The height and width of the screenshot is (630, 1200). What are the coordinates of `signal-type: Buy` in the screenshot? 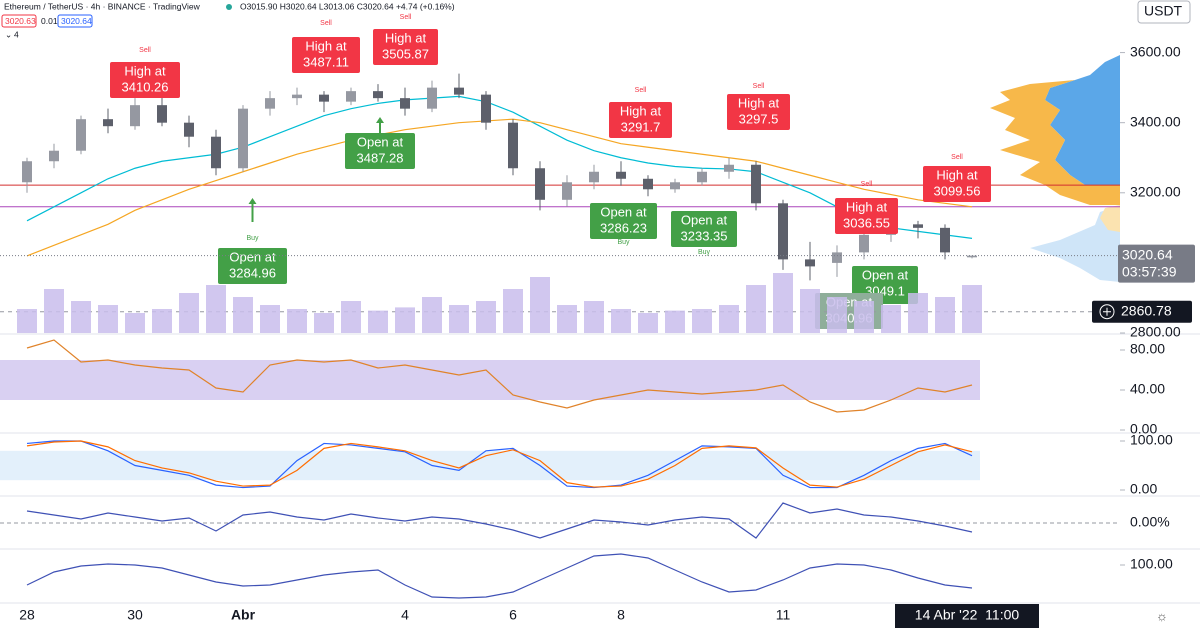 It's located at (623, 242).